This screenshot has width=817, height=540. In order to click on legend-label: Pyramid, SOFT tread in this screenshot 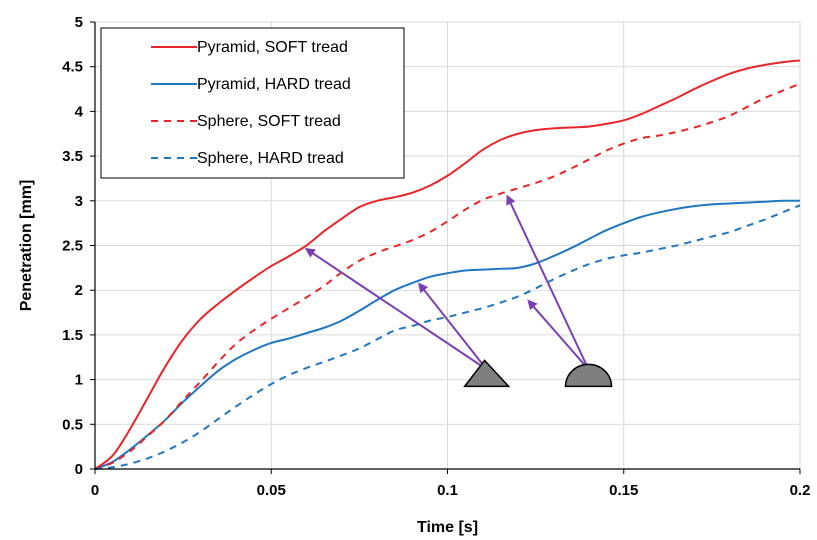, I will do `click(272, 47)`.